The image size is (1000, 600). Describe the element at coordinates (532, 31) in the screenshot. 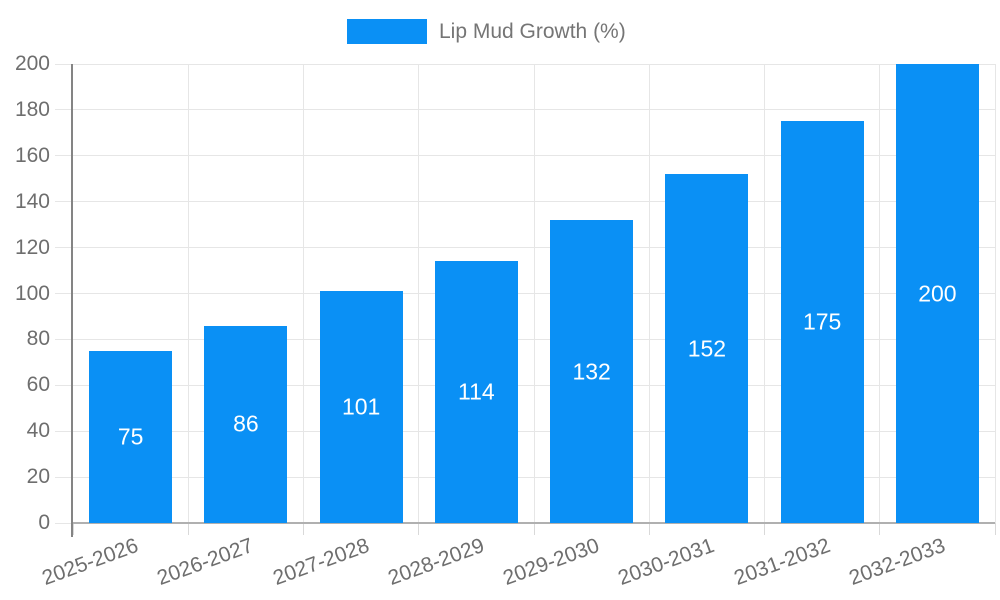

I see `legend-label: Lip Mud Growth (%)` at that location.